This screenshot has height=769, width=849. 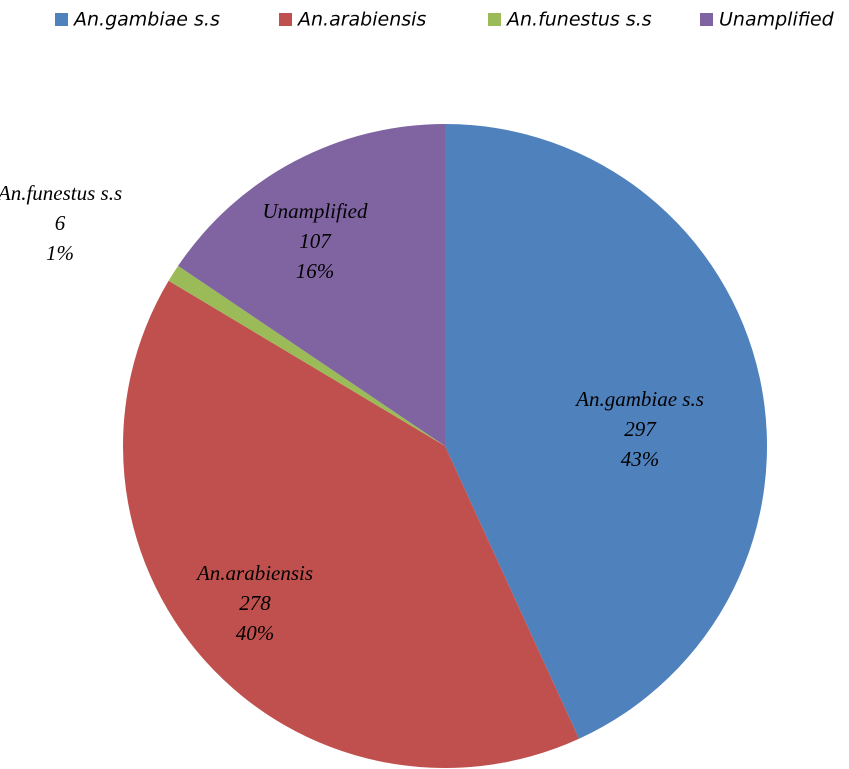 I want to click on slice-label: An.arabiensis, so click(x=254, y=573).